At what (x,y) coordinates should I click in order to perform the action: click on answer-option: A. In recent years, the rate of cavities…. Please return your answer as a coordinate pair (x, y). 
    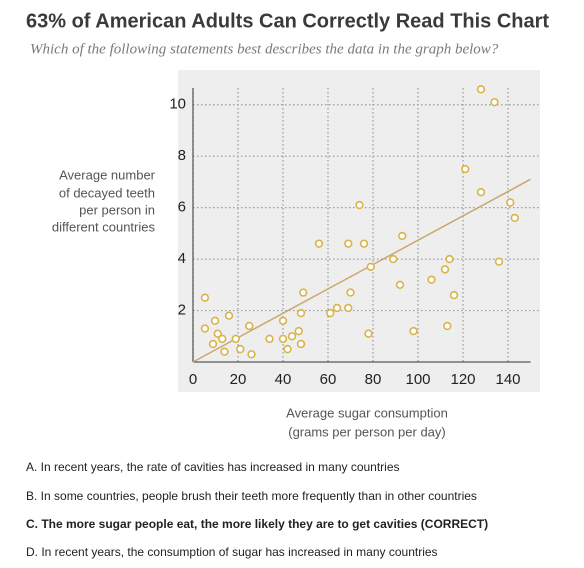
    Looking at the image, I should click on (213, 467).